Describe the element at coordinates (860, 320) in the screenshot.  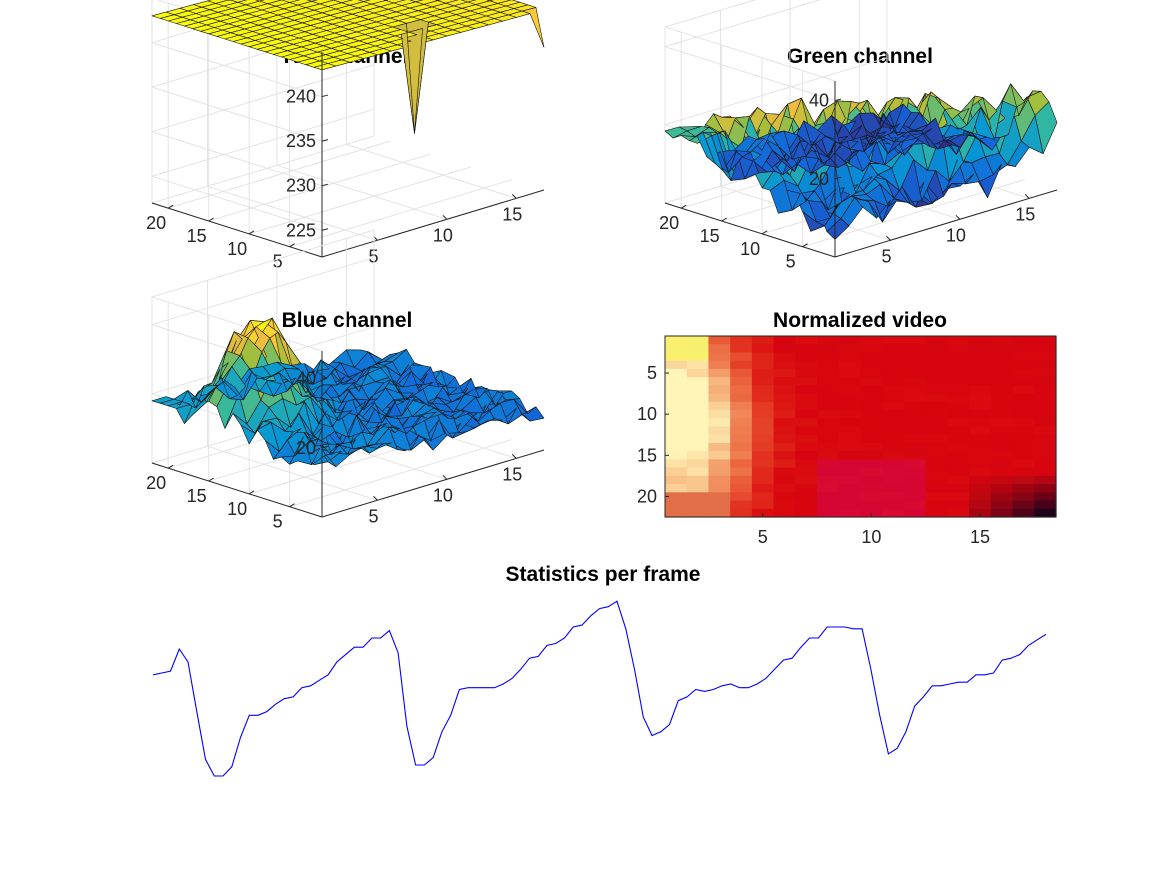
I see `normalized-video-title: Normalized video` at that location.